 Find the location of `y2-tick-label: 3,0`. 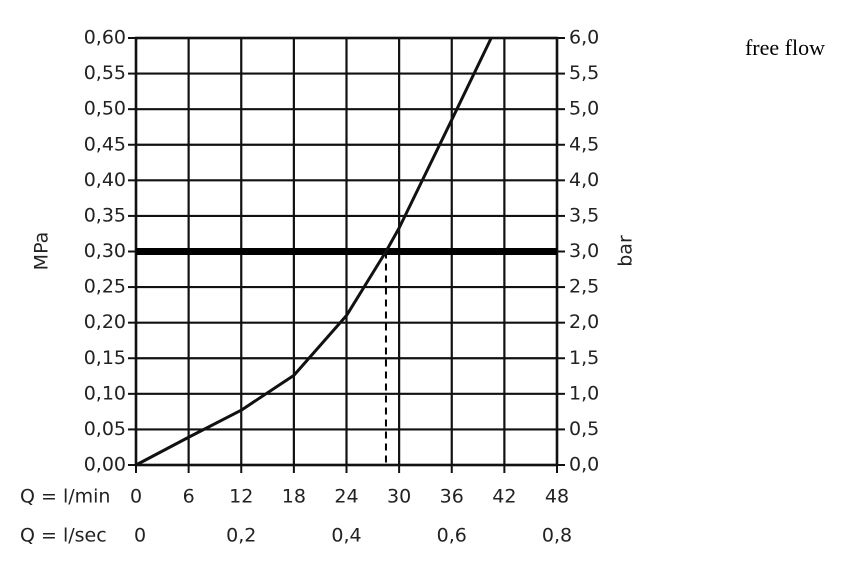

y2-tick-label: 3,0 is located at coordinates (584, 251).